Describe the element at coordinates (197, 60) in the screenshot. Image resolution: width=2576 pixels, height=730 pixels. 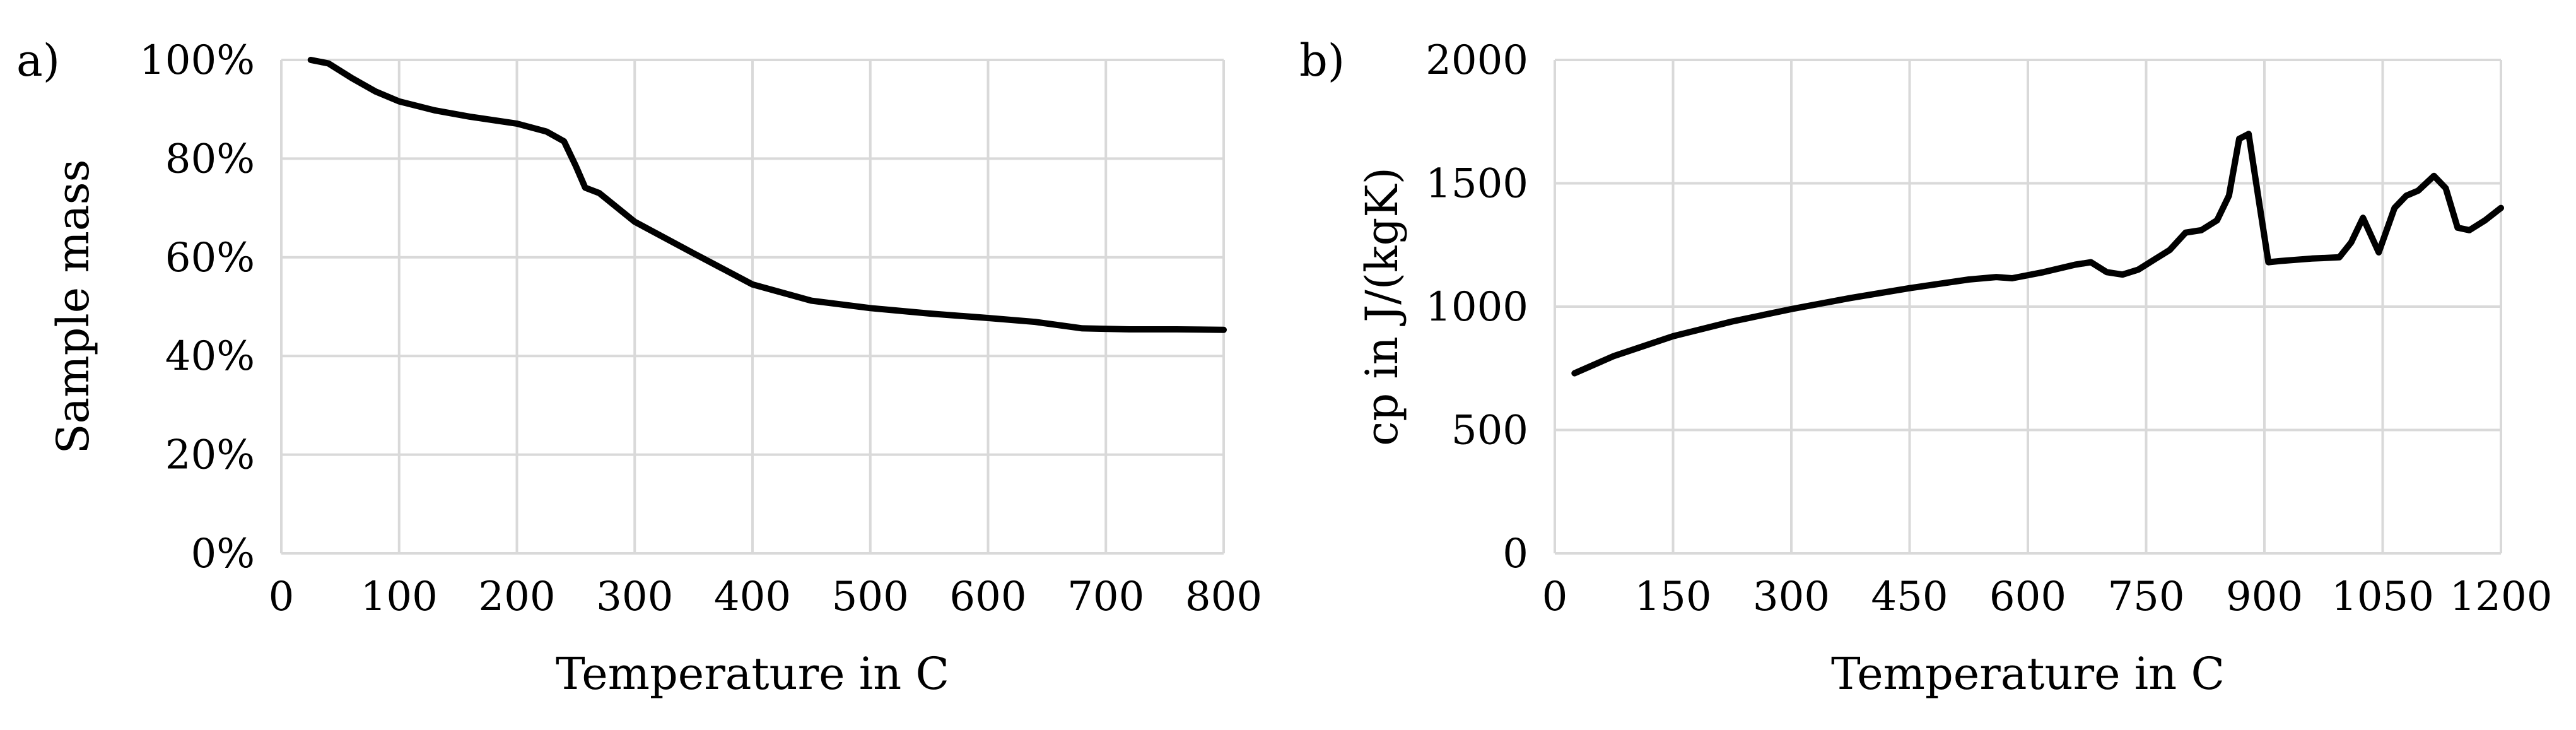
I see `y-tick-label: 100%` at that location.